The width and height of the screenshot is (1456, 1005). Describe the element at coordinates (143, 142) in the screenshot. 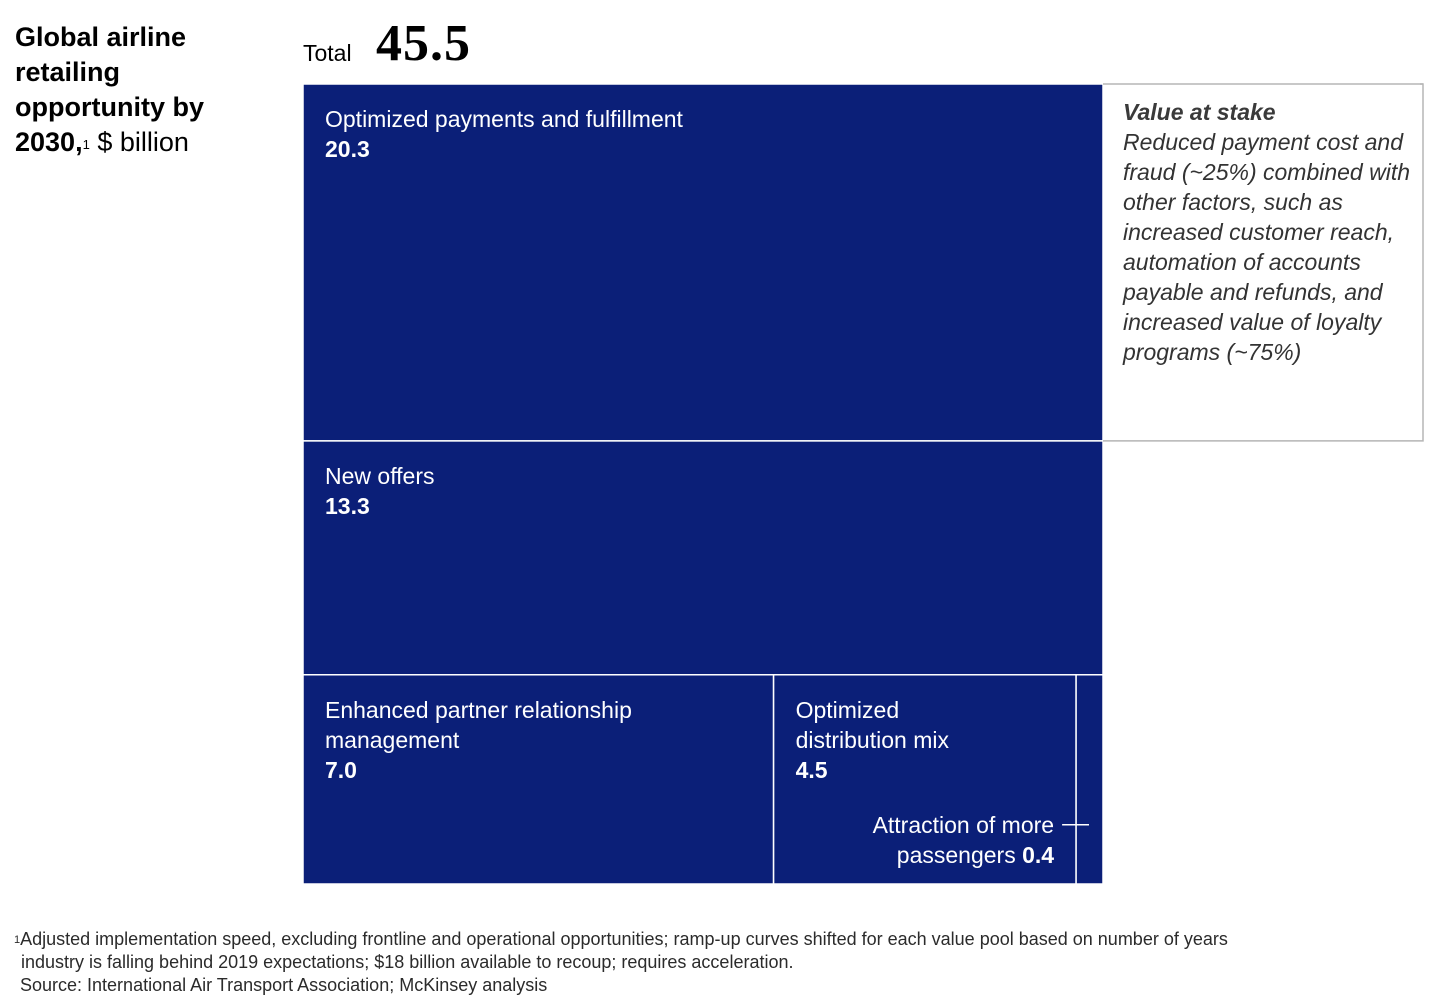

I see `chart-unit: $ billion` at that location.